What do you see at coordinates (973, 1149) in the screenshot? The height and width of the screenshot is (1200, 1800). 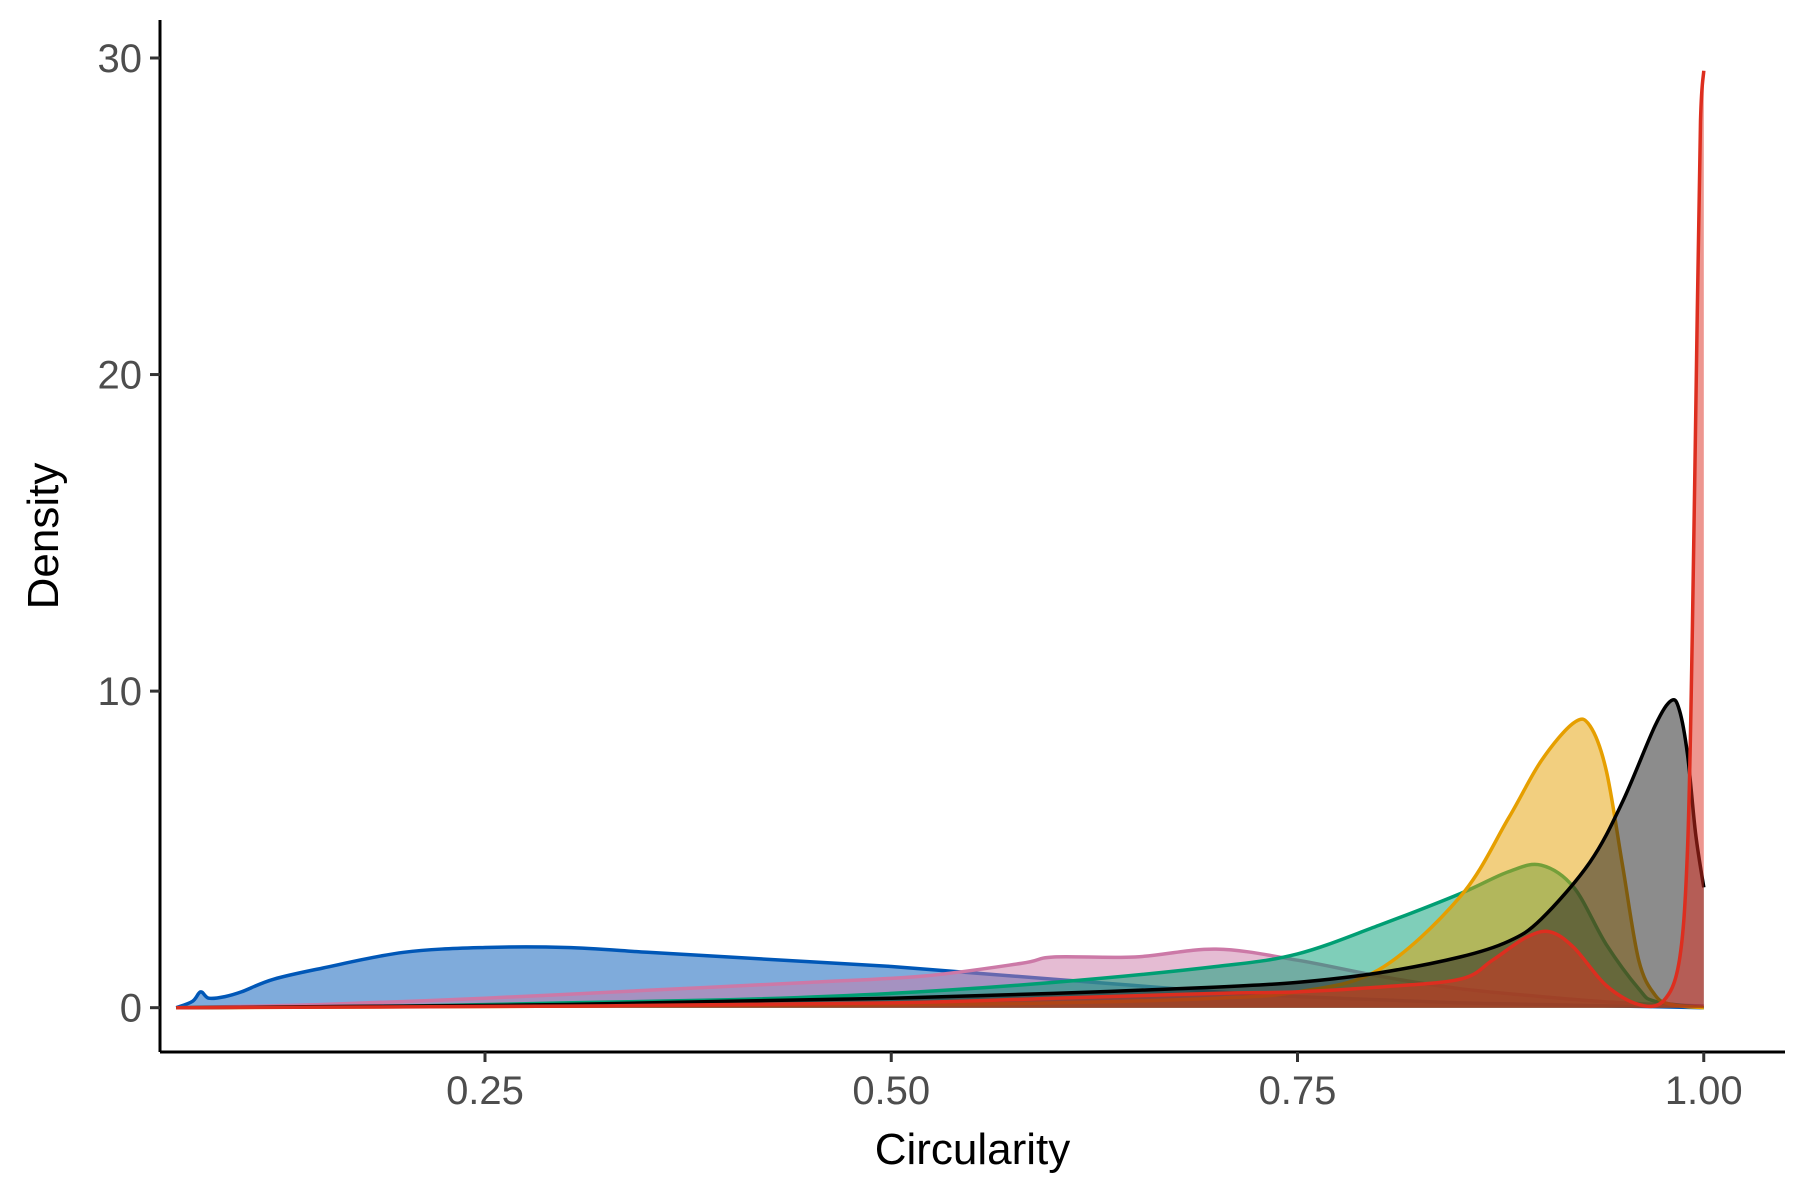 I see `x-axis-title: Circularity` at bounding box center [973, 1149].